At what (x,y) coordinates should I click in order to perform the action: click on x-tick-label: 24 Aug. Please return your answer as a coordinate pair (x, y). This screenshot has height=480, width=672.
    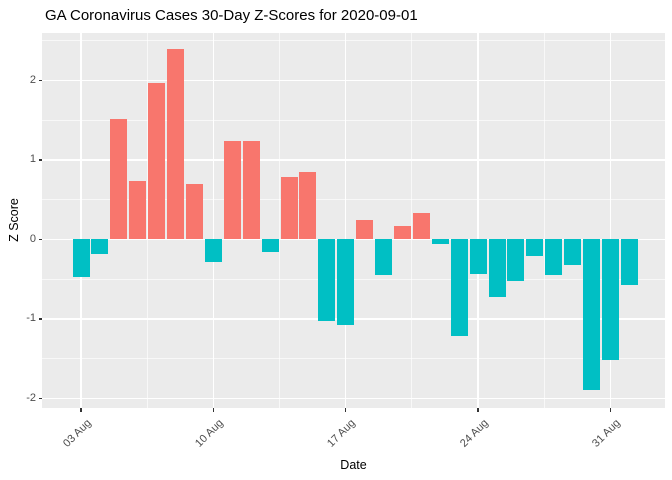
    Looking at the image, I should click on (474, 433).